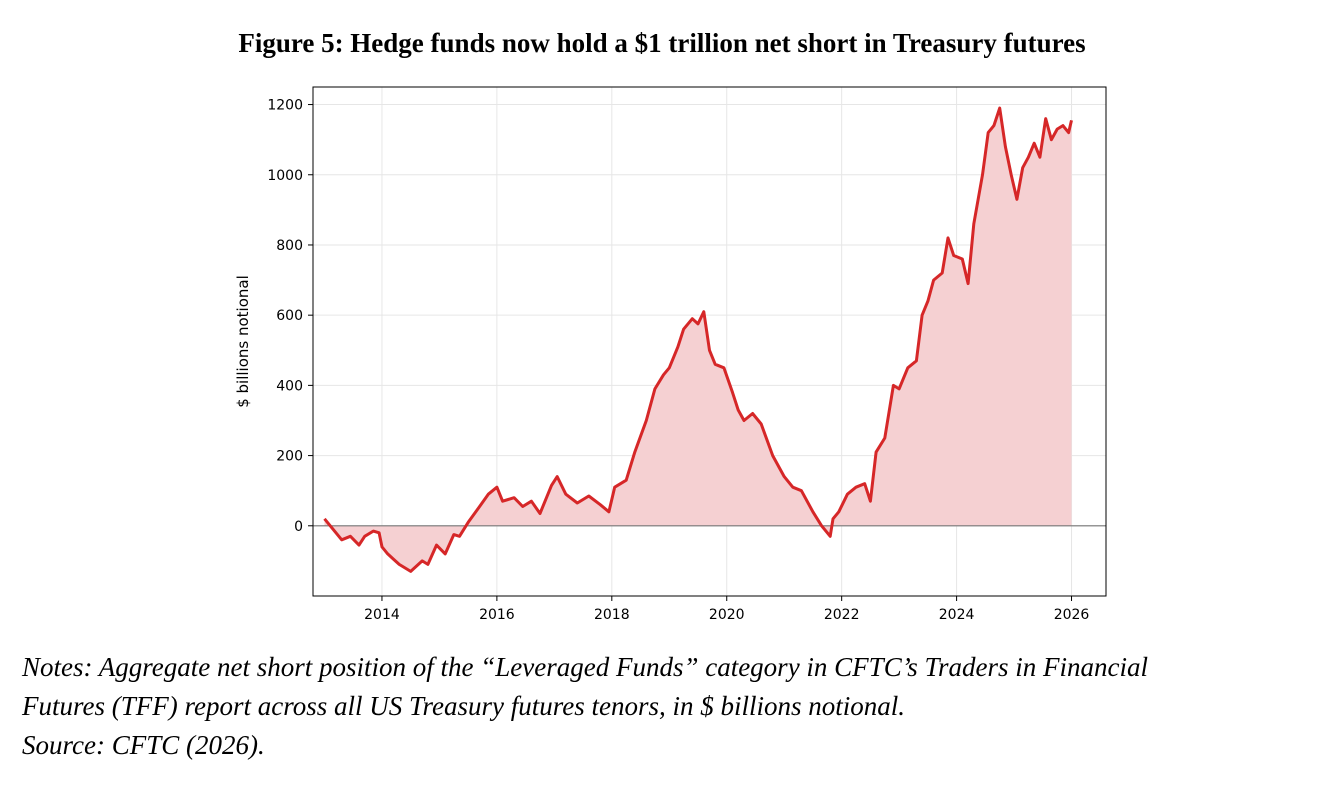  Describe the element at coordinates (1072, 615) in the screenshot. I see `x-tick-label: 2026` at that location.